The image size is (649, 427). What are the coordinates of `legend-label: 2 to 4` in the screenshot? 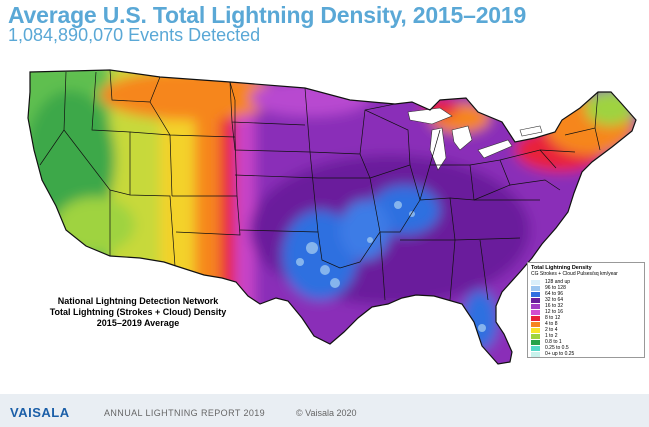 It's located at (551, 330).